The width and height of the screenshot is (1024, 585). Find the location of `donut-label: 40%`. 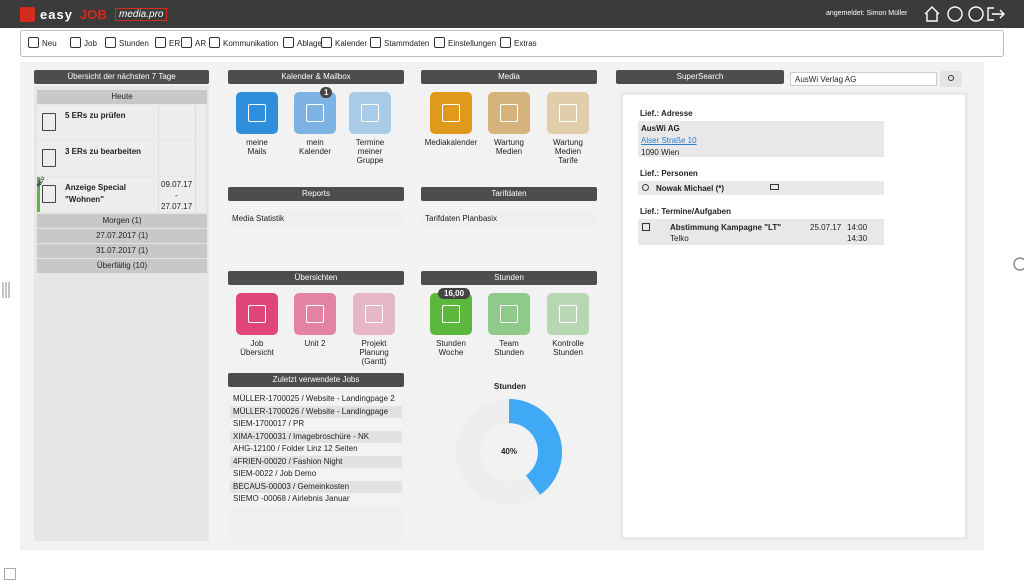

donut-label: 40% is located at coordinates (508, 451).